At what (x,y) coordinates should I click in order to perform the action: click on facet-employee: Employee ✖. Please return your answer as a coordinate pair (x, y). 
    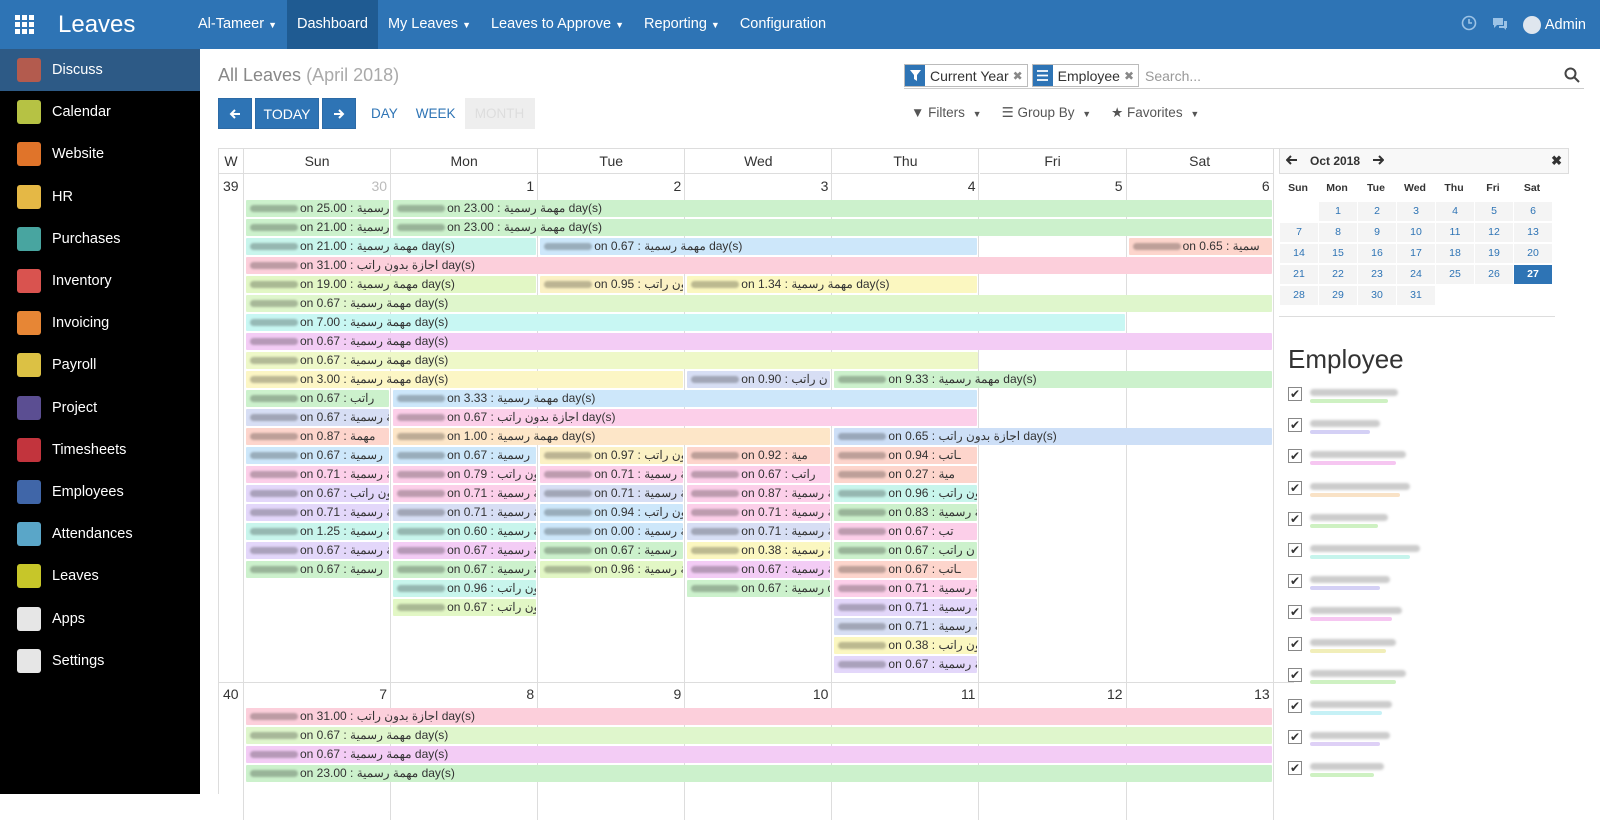
    Looking at the image, I should click on (1085, 75).